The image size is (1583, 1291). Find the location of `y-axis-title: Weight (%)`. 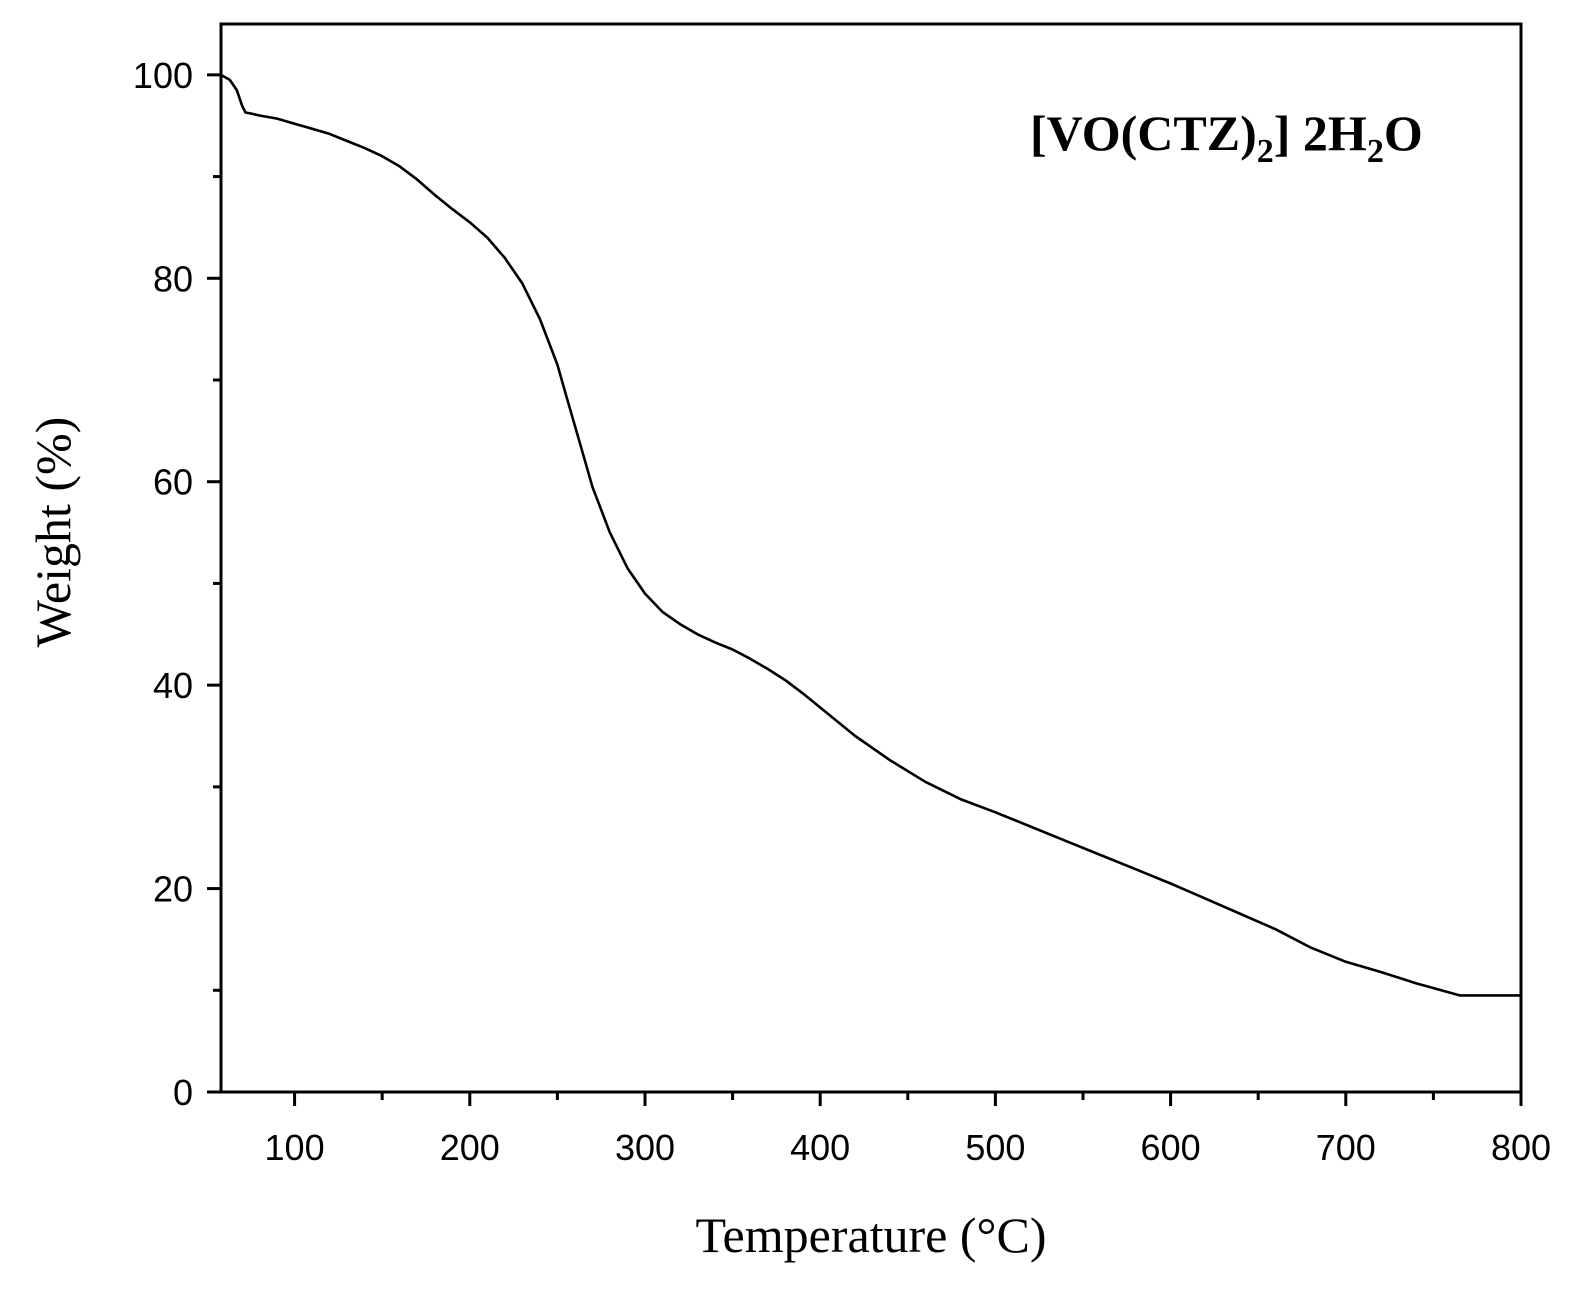

y-axis-title: Weight (%) is located at coordinates (53, 532).